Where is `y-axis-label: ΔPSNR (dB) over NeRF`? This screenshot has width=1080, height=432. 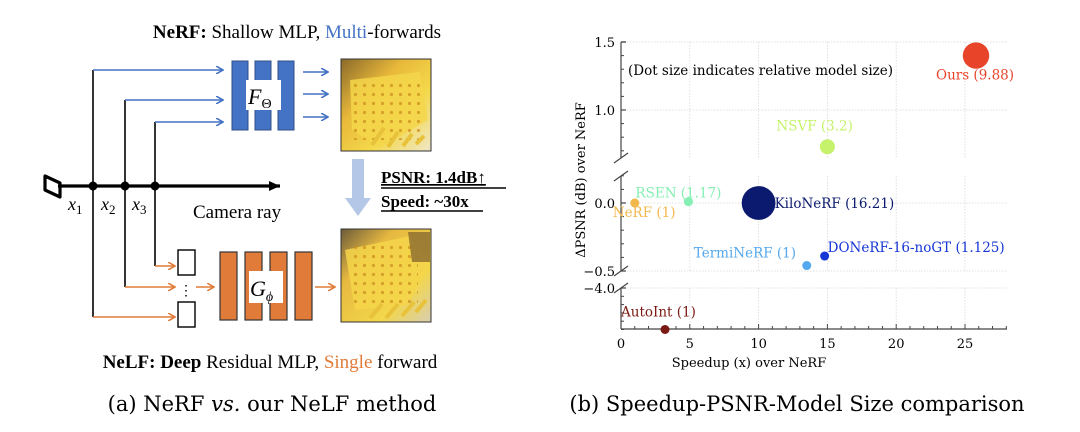 y-axis-label: ΔPSNR (dB) over NeRF is located at coordinates (581, 180).